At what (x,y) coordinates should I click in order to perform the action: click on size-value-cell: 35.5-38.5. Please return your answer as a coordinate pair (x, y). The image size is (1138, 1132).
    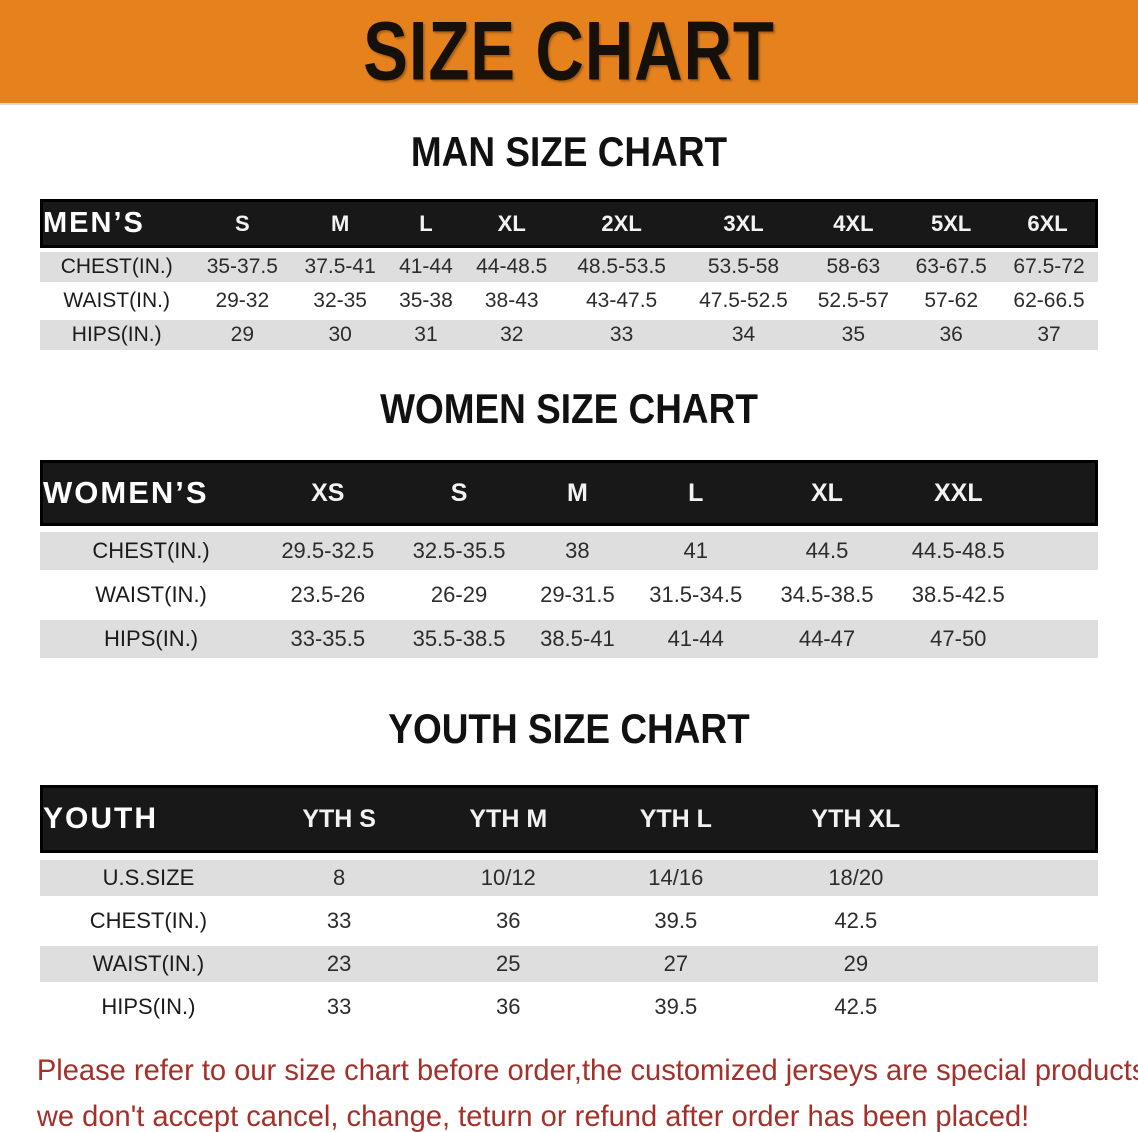
    Looking at the image, I should click on (459, 638).